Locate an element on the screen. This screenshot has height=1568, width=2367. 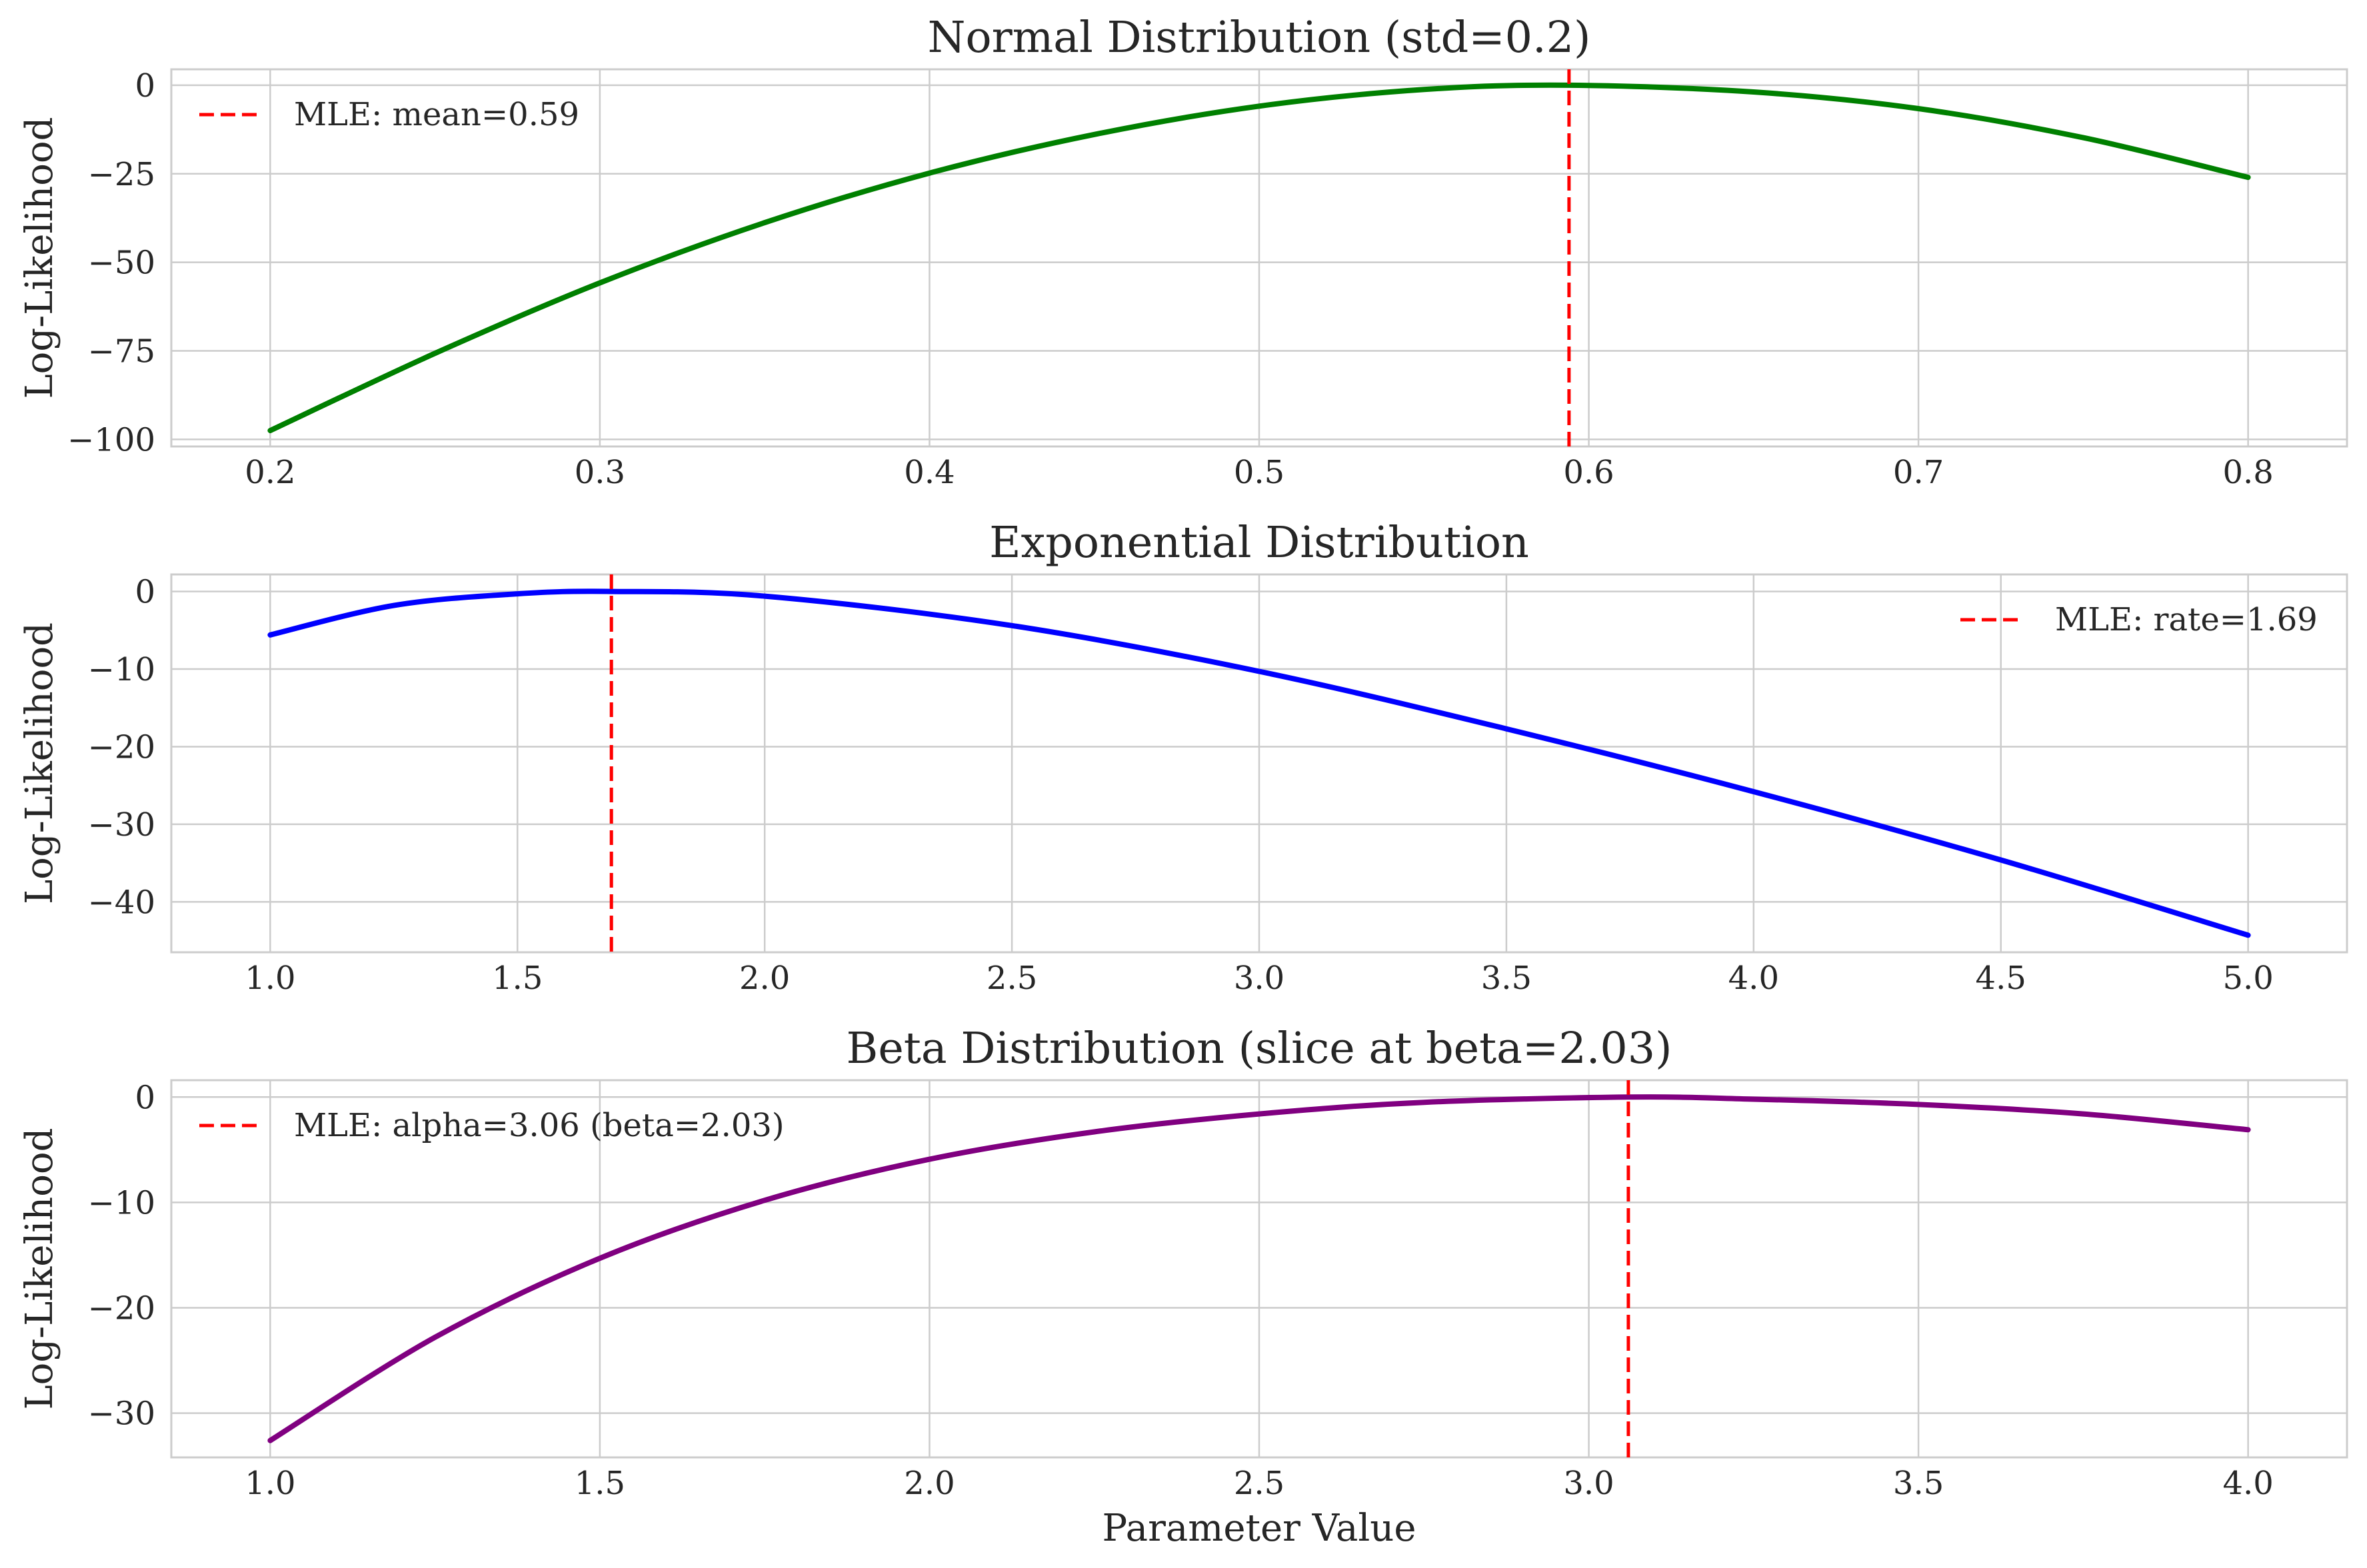
legend: MLE: alpha=3.06 (beta=2.03) is located at coordinates (492, 1125).